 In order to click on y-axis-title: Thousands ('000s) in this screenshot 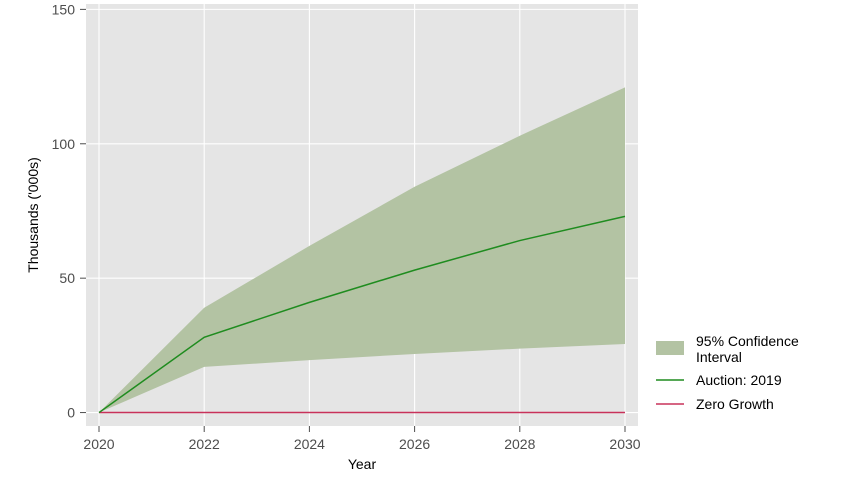, I will do `click(33, 215)`.